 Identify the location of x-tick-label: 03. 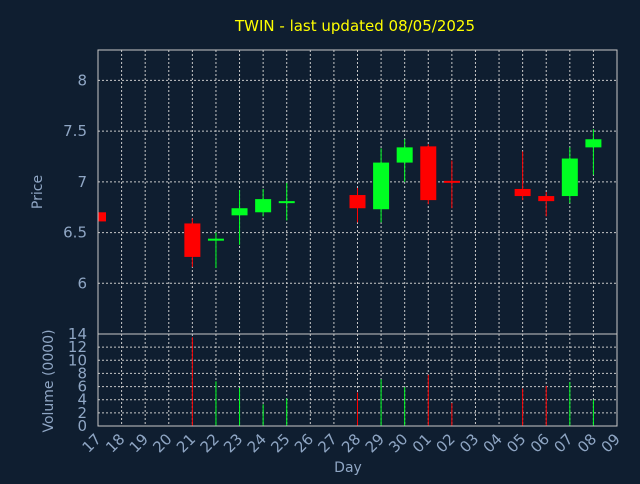
(469, 443).